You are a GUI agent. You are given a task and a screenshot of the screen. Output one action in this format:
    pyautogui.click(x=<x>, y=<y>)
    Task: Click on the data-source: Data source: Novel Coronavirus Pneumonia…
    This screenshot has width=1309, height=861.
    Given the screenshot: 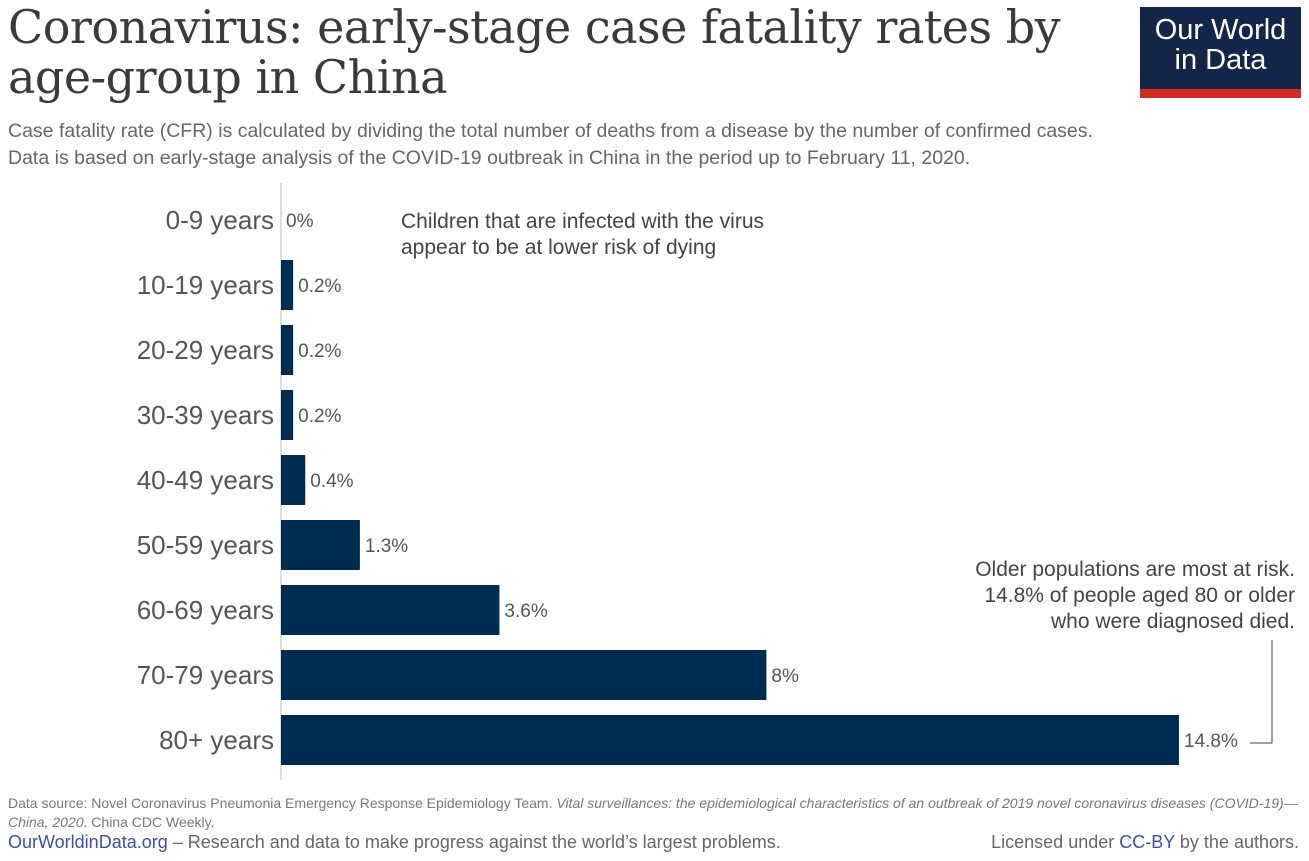 What is the action you would take?
    pyautogui.click(x=653, y=813)
    